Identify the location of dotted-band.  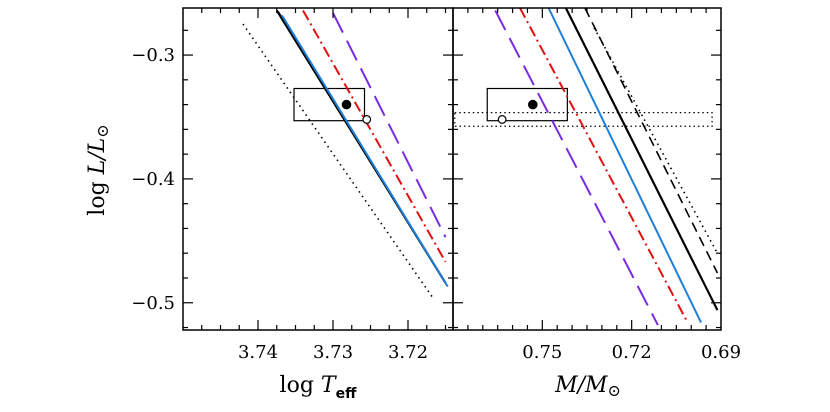
(583, 119).